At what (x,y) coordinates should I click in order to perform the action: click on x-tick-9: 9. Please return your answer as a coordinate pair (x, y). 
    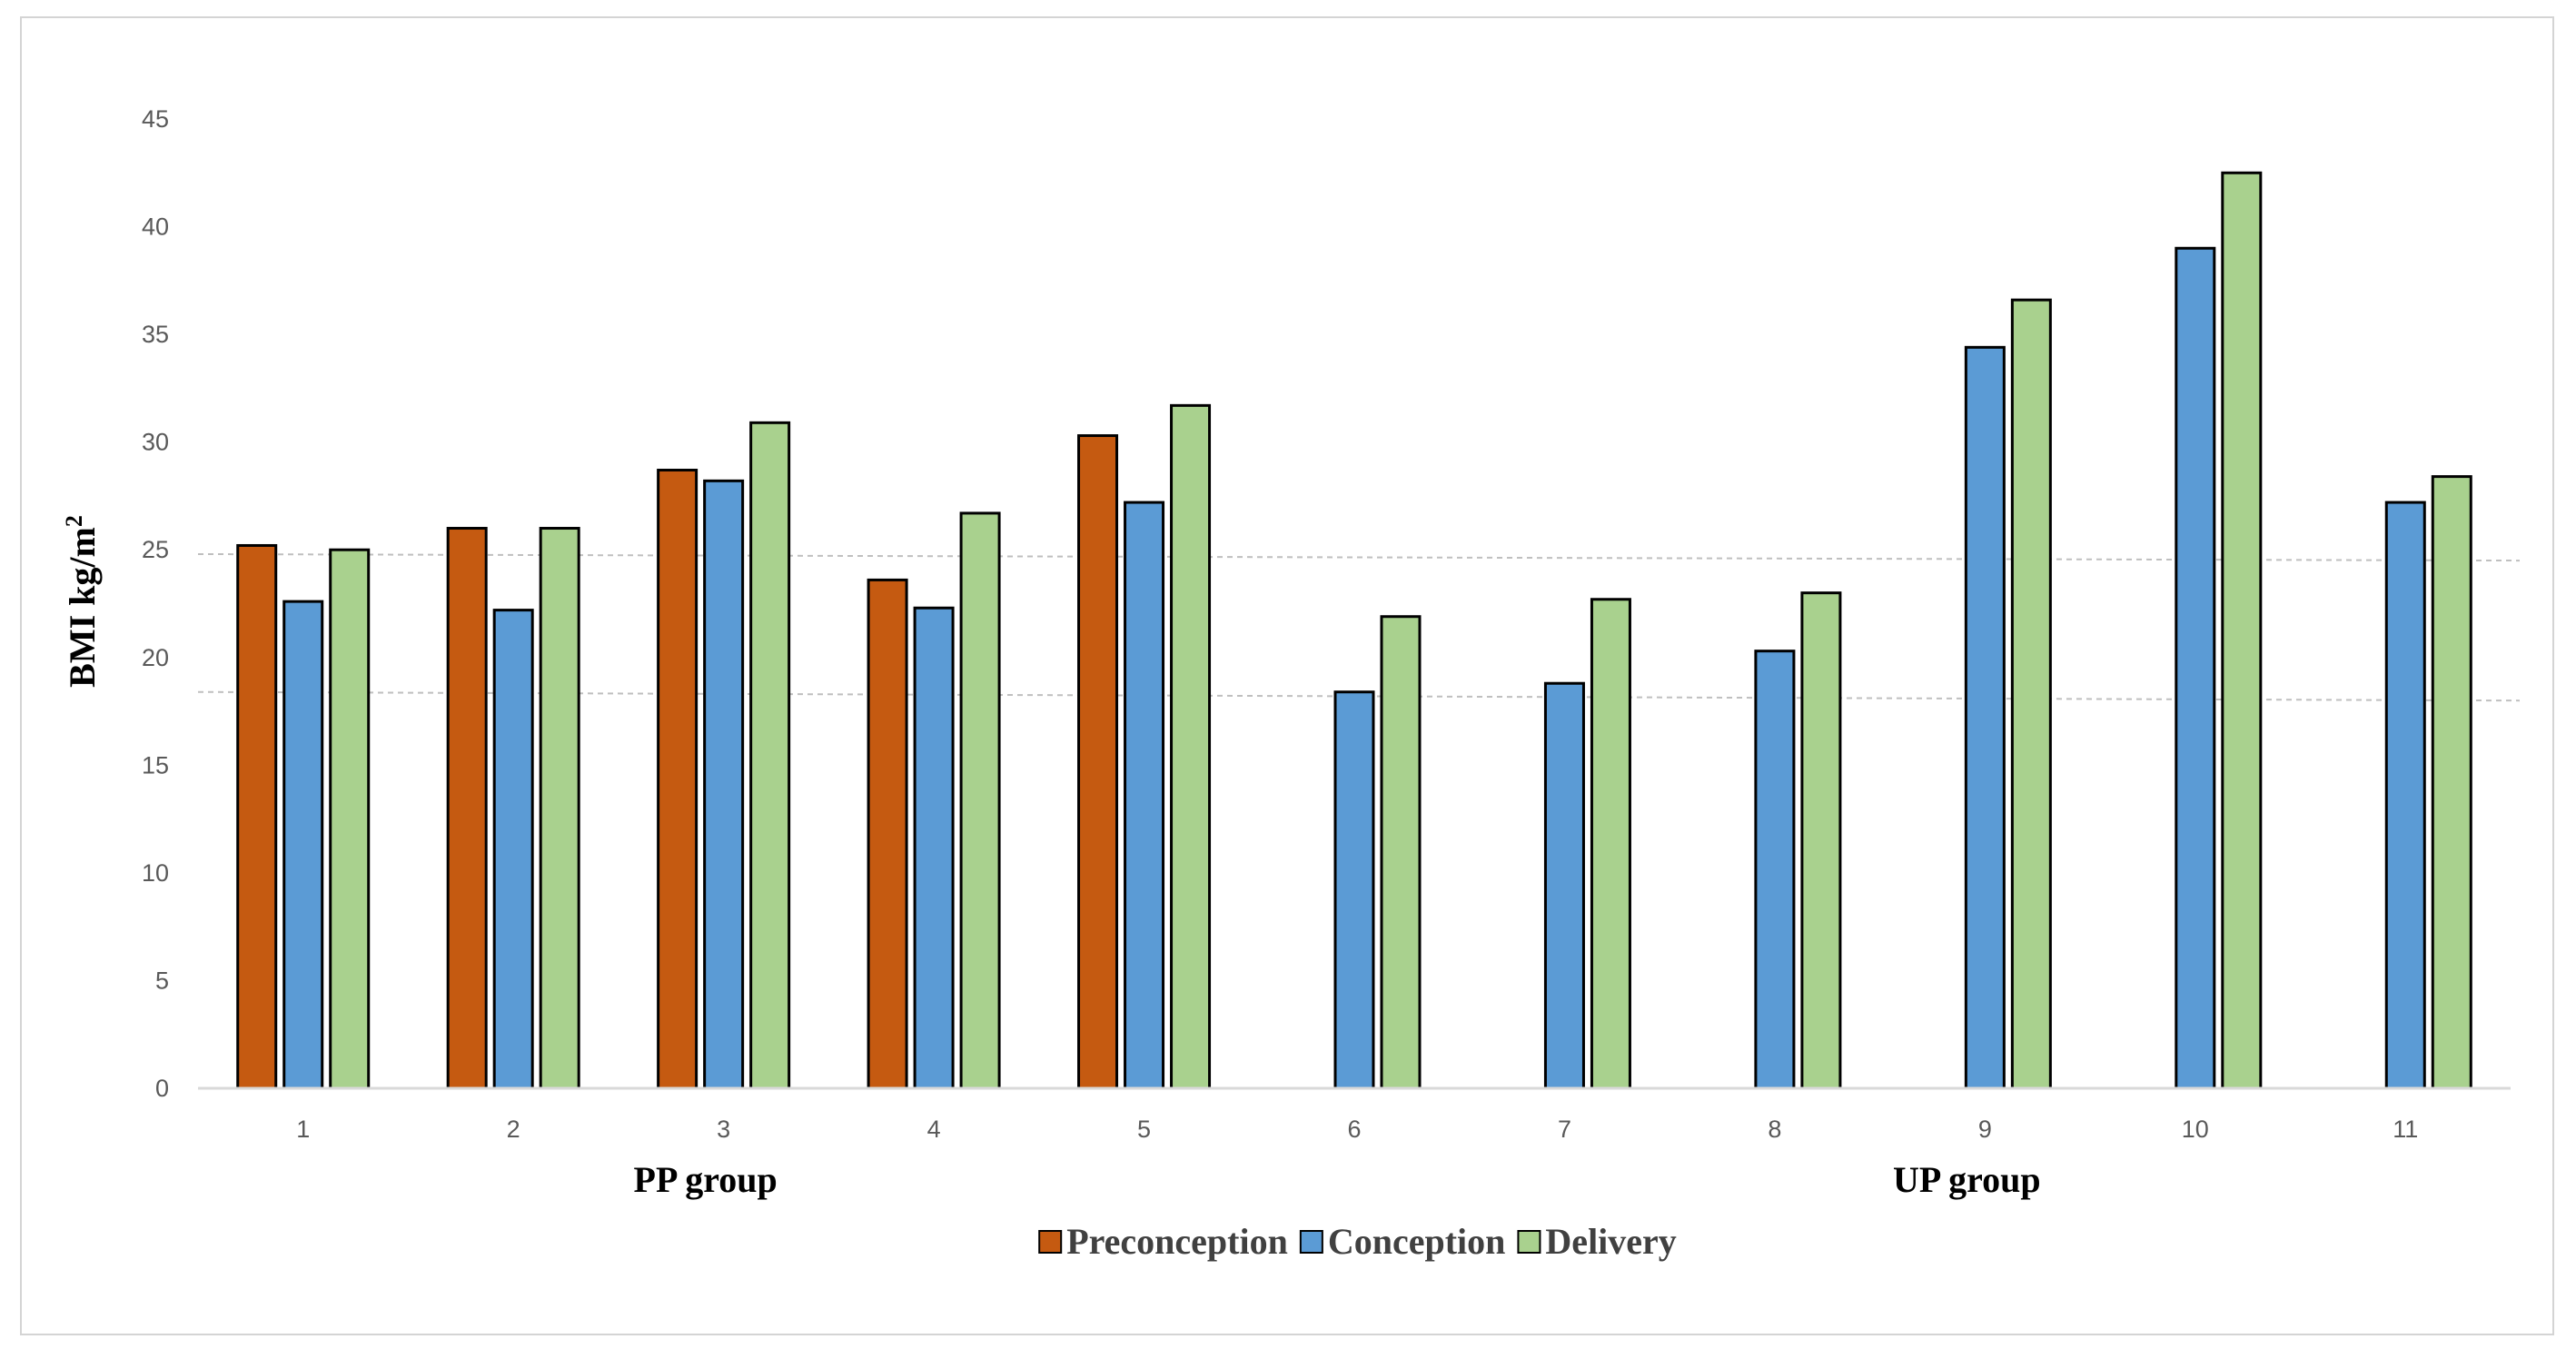
    Looking at the image, I should click on (1985, 1129).